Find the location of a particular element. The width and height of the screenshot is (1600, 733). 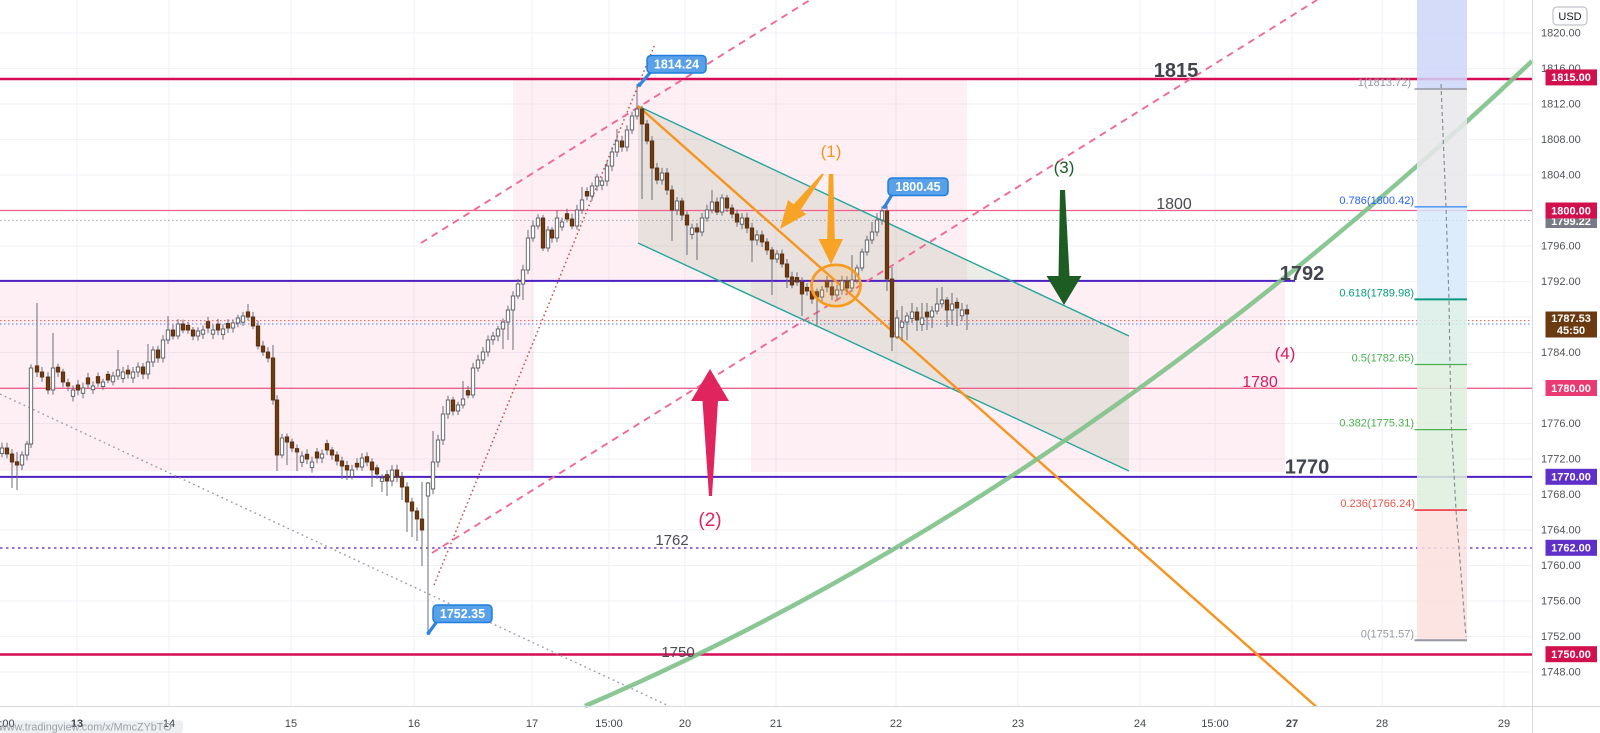

svg-text: 1770 is located at coordinates (1307, 468).